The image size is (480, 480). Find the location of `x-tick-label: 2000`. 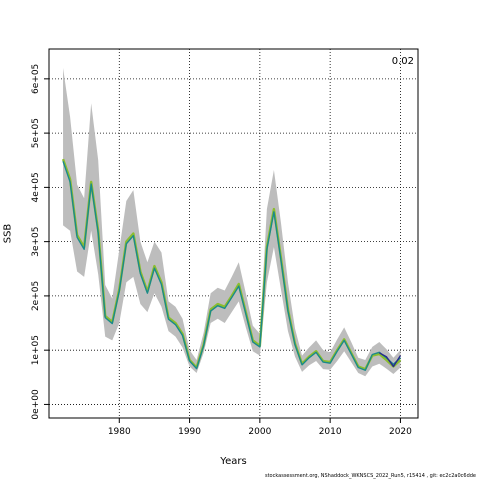

x-tick-label: 2000 is located at coordinates (259, 432).